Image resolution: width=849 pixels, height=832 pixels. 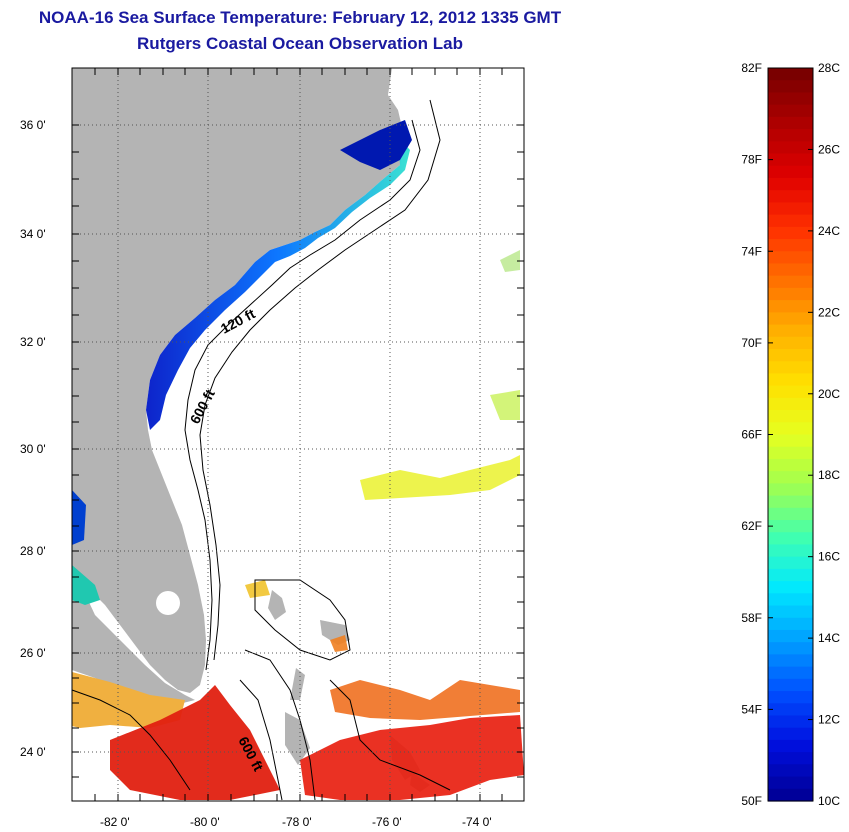 I want to click on lat-label-28: 28 0', so click(x=33, y=551).